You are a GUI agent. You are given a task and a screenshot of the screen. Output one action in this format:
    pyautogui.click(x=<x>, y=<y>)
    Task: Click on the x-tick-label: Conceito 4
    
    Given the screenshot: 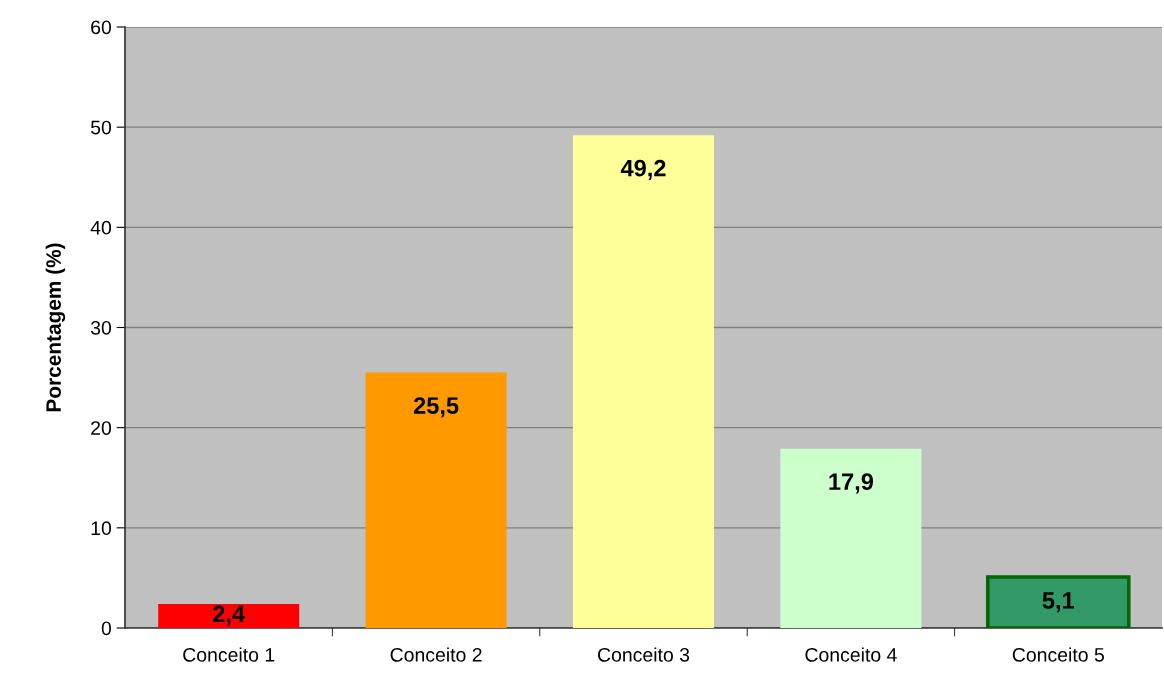 What is the action you would take?
    pyautogui.click(x=851, y=654)
    